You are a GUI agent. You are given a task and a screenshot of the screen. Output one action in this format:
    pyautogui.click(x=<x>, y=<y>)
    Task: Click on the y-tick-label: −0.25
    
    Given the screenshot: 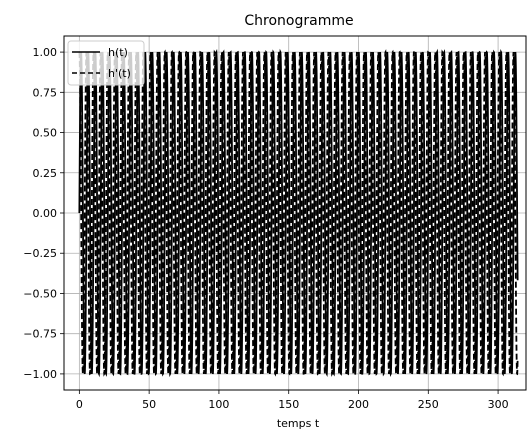 What is the action you would take?
    pyautogui.click(x=40, y=253)
    